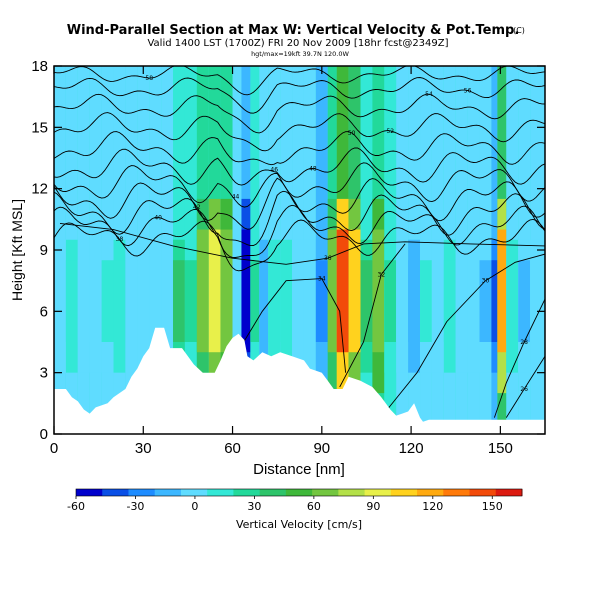 Image resolution: width=600 pixels, height=600 pixels. I want to click on isentrope-label: 34, so click(322, 279).